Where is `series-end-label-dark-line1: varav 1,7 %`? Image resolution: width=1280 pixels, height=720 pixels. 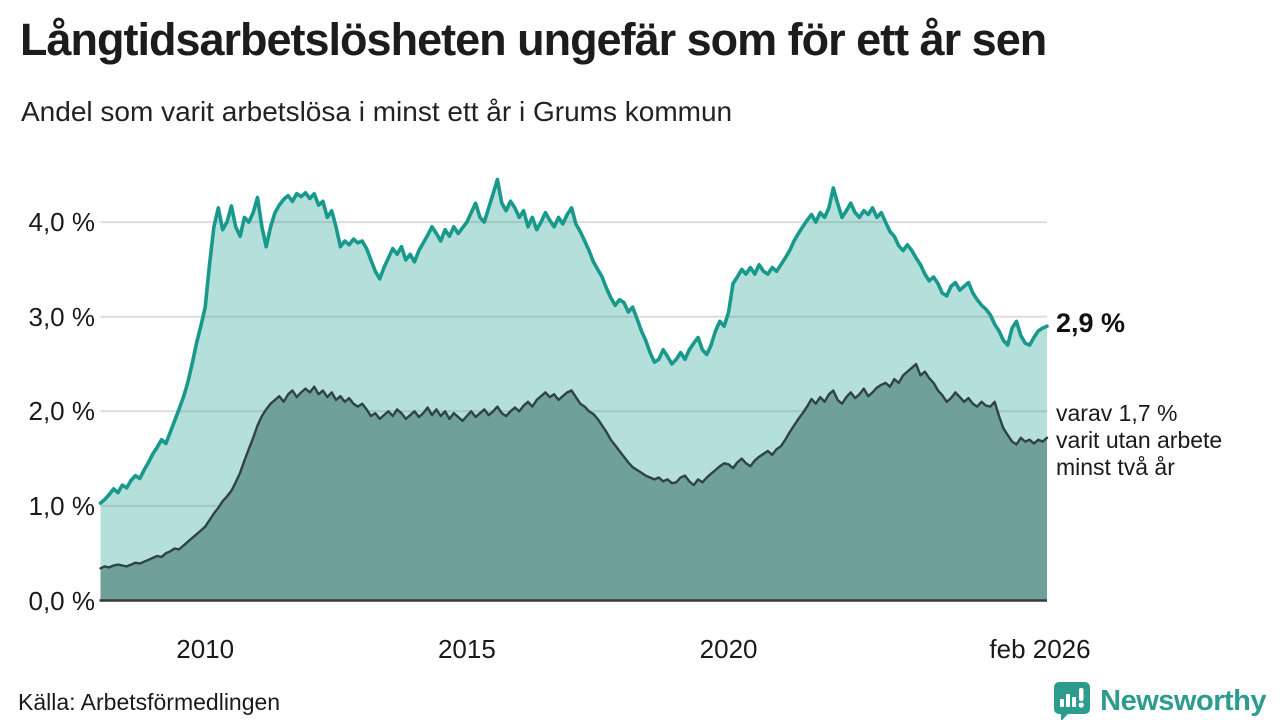 series-end-label-dark-line1: varav 1,7 % is located at coordinates (1117, 413).